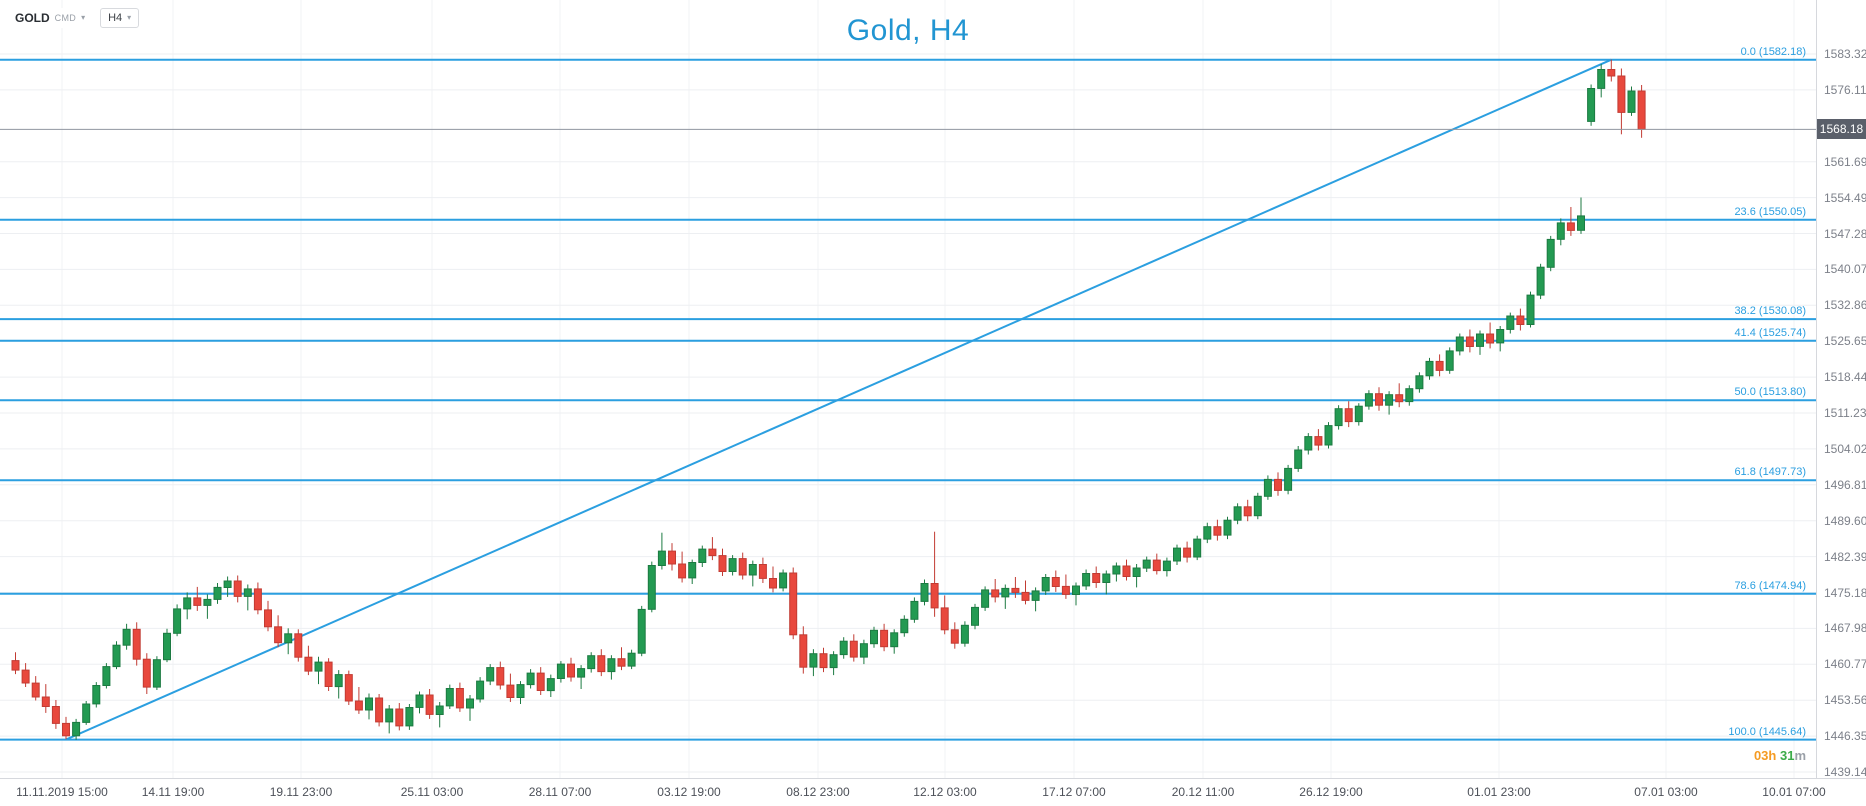  I want to click on symbol-selector: GOLD CMD ▾, so click(50, 18).